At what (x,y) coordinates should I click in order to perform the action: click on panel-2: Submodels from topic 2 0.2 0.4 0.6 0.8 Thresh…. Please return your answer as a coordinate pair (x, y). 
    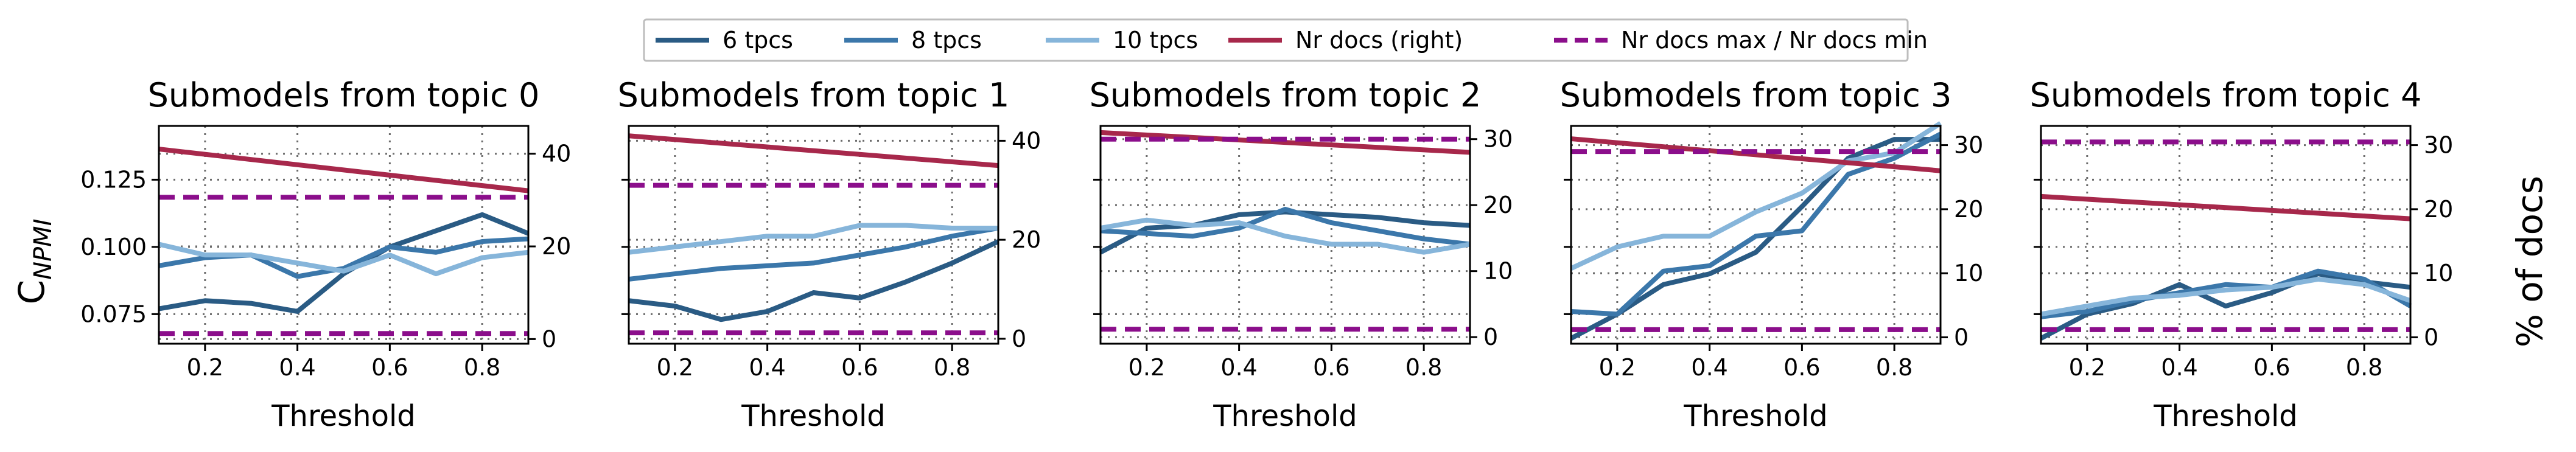
    Looking at the image, I should click on (1302, 254).